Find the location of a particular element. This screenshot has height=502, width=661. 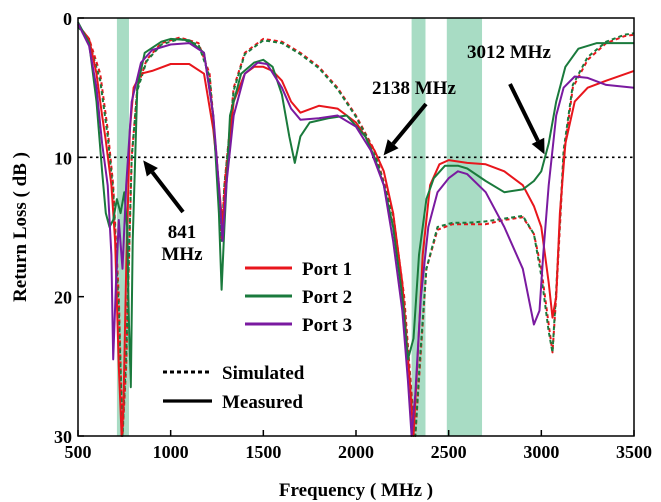

legend-label: Port 3 is located at coordinates (327, 325).